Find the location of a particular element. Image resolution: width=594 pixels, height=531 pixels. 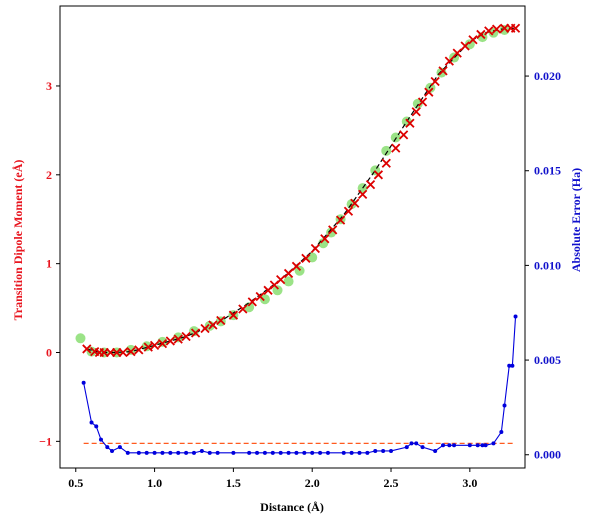

x-tick-label: 2.0 is located at coordinates (312, 483).